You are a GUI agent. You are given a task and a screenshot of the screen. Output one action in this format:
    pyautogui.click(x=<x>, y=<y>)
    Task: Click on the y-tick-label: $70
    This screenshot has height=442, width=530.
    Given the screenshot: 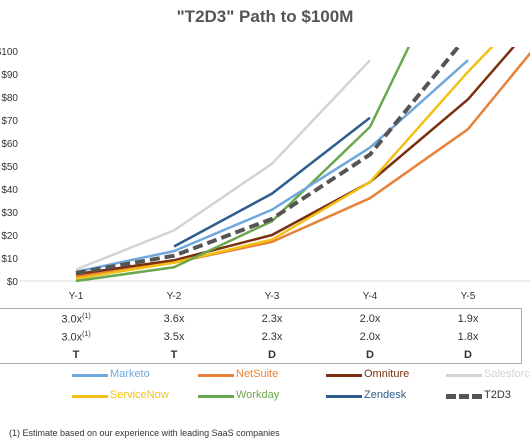 What is the action you would take?
    pyautogui.click(x=9, y=121)
    